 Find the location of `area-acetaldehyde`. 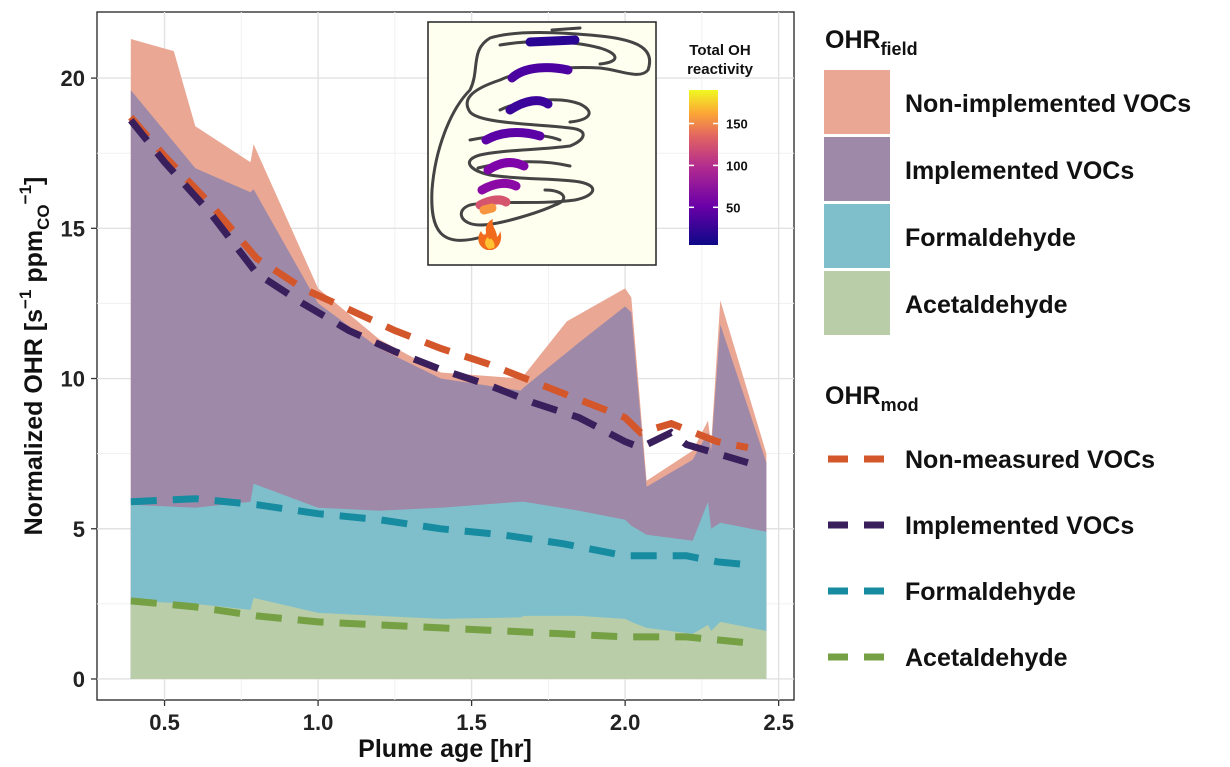

area-acetaldehyde is located at coordinates (448, 638).